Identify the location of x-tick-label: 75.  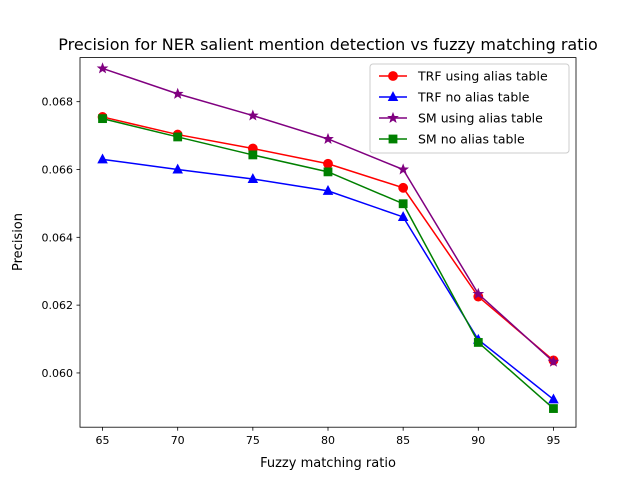
(253, 440).